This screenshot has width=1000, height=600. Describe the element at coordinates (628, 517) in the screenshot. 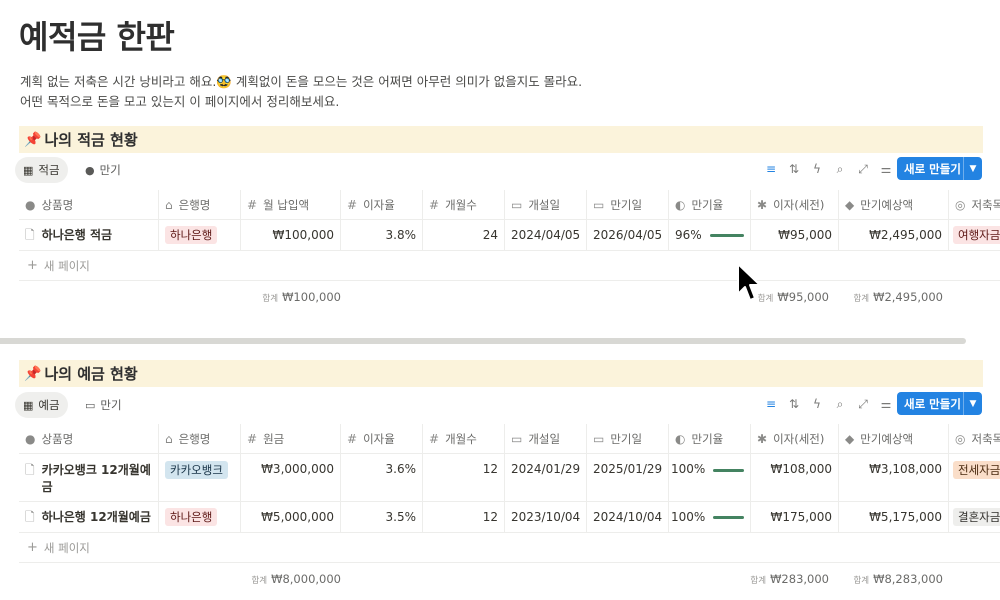

I see `cell-maturity: 2024/10/04` at that location.